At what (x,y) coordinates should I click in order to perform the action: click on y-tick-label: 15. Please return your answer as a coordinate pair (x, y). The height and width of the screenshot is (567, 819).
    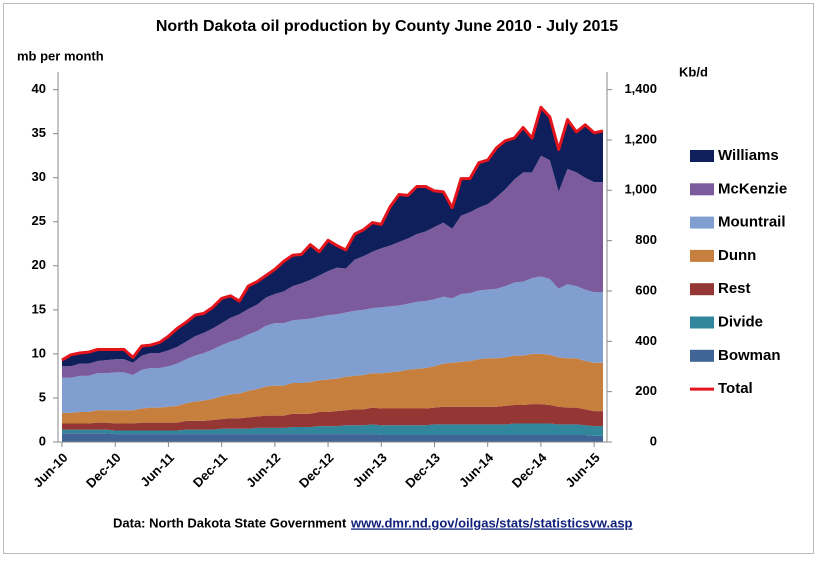
    Looking at the image, I should click on (39, 308).